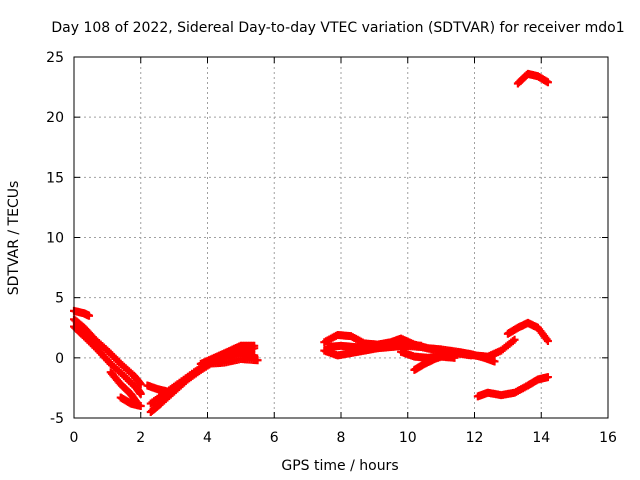 The height and width of the screenshot is (480, 640). I want to click on y-tick-label: 10, so click(55, 239).